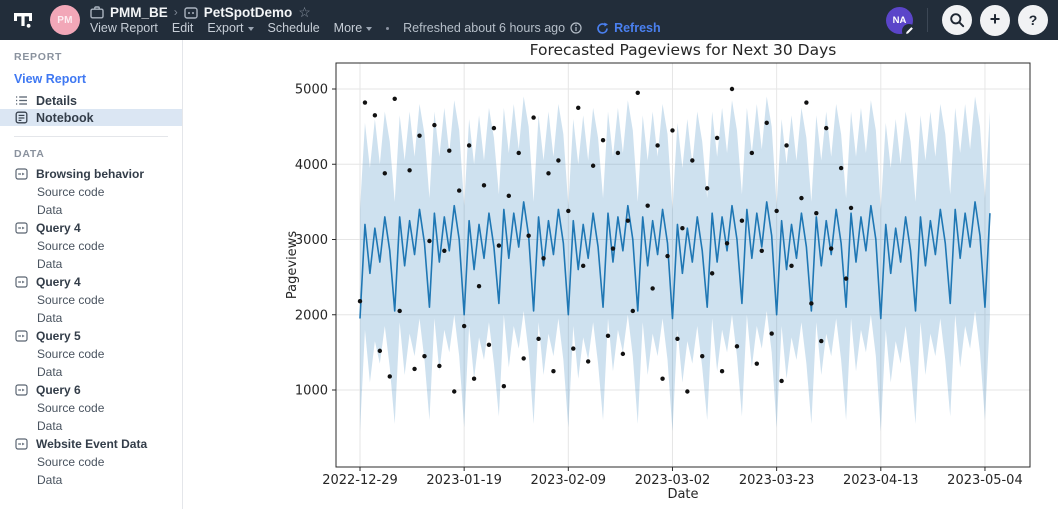 The height and width of the screenshot is (514, 1058). I want to click on svg-text: 2023-02-09, so click(569, 480).